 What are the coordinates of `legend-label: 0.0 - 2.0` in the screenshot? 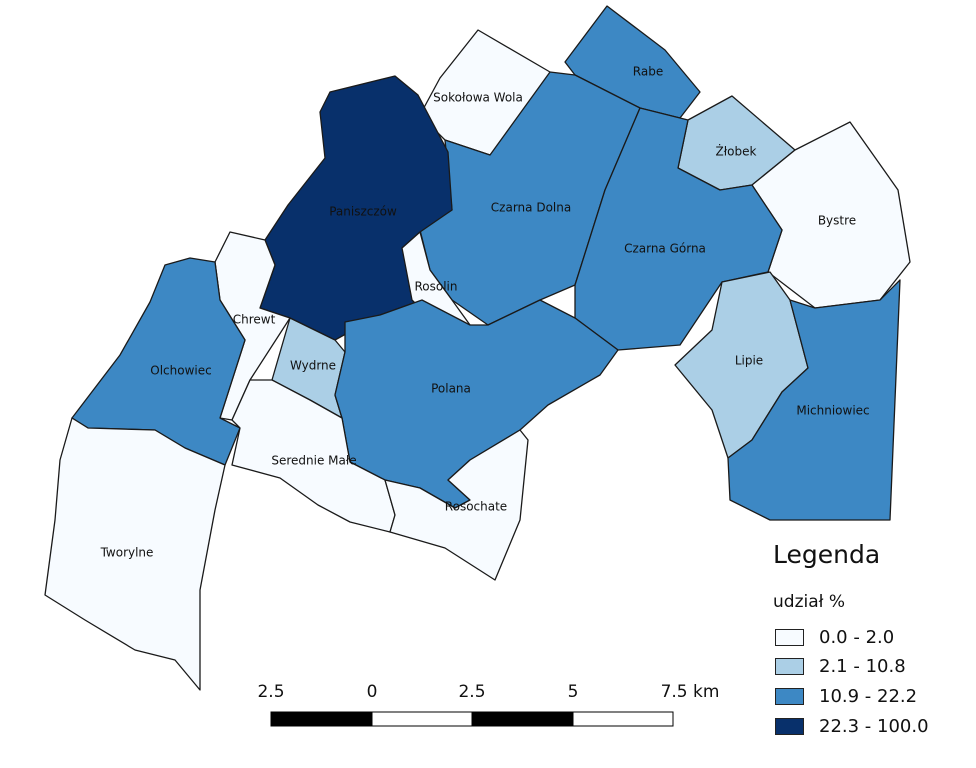 It's located at (857, 637).